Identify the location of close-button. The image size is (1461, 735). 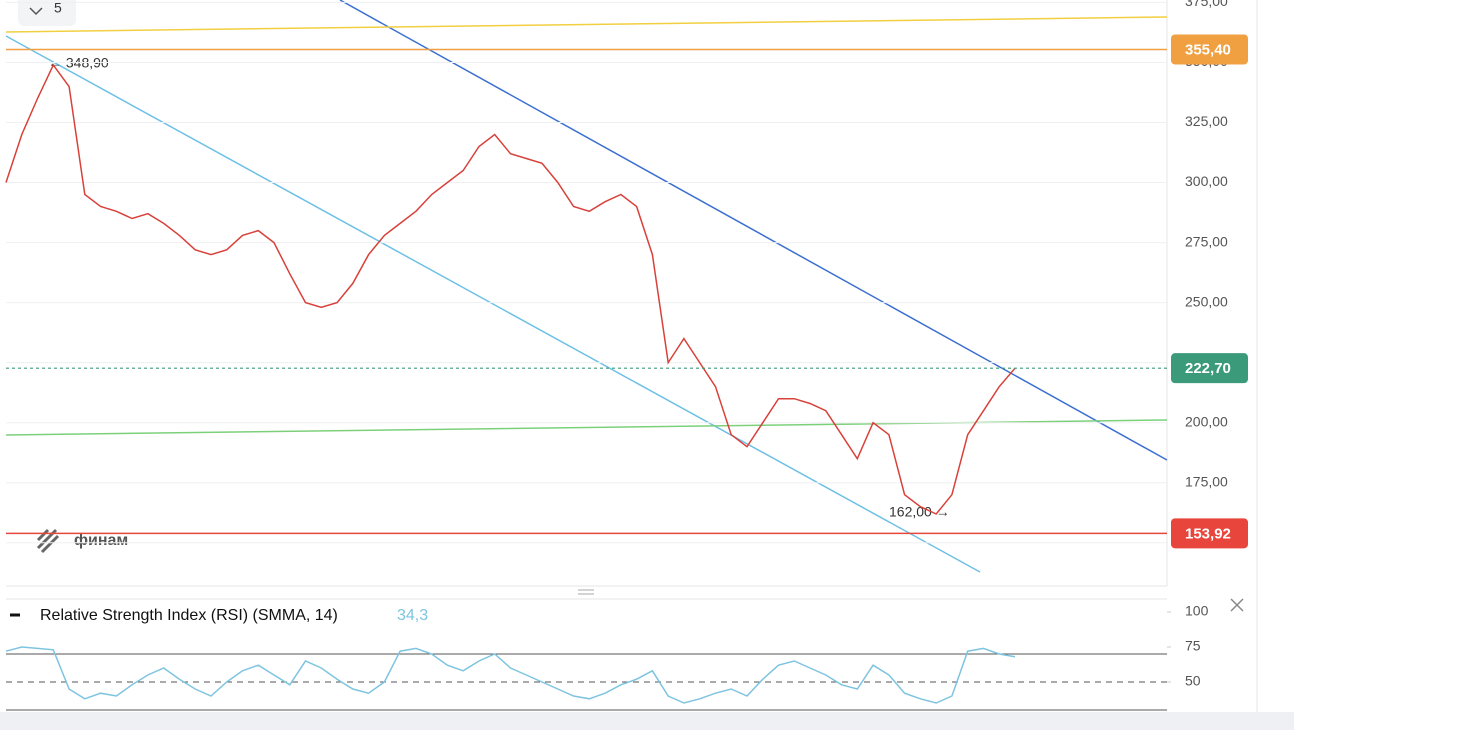
(1237, 605).